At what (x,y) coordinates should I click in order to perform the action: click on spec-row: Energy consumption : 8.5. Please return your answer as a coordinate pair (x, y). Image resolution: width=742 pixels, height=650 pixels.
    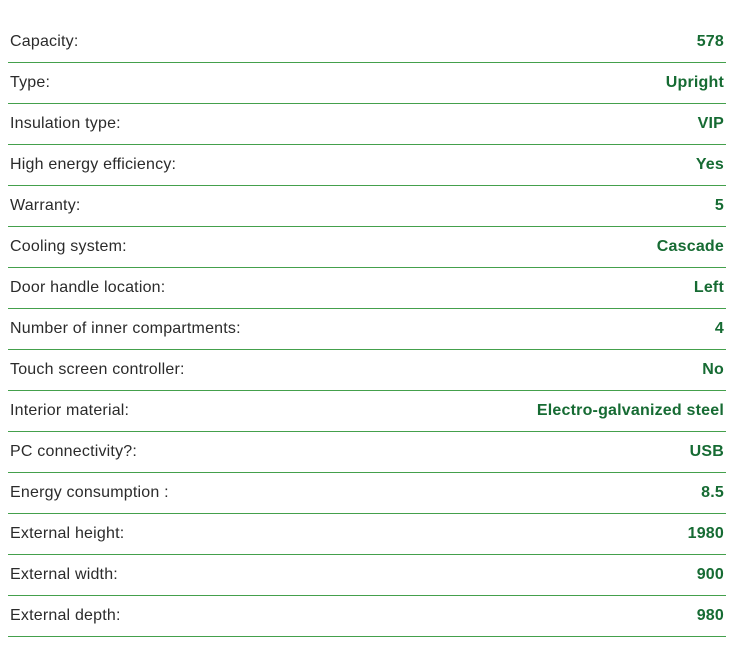
    Looking at the image, I should click on (367, 493).